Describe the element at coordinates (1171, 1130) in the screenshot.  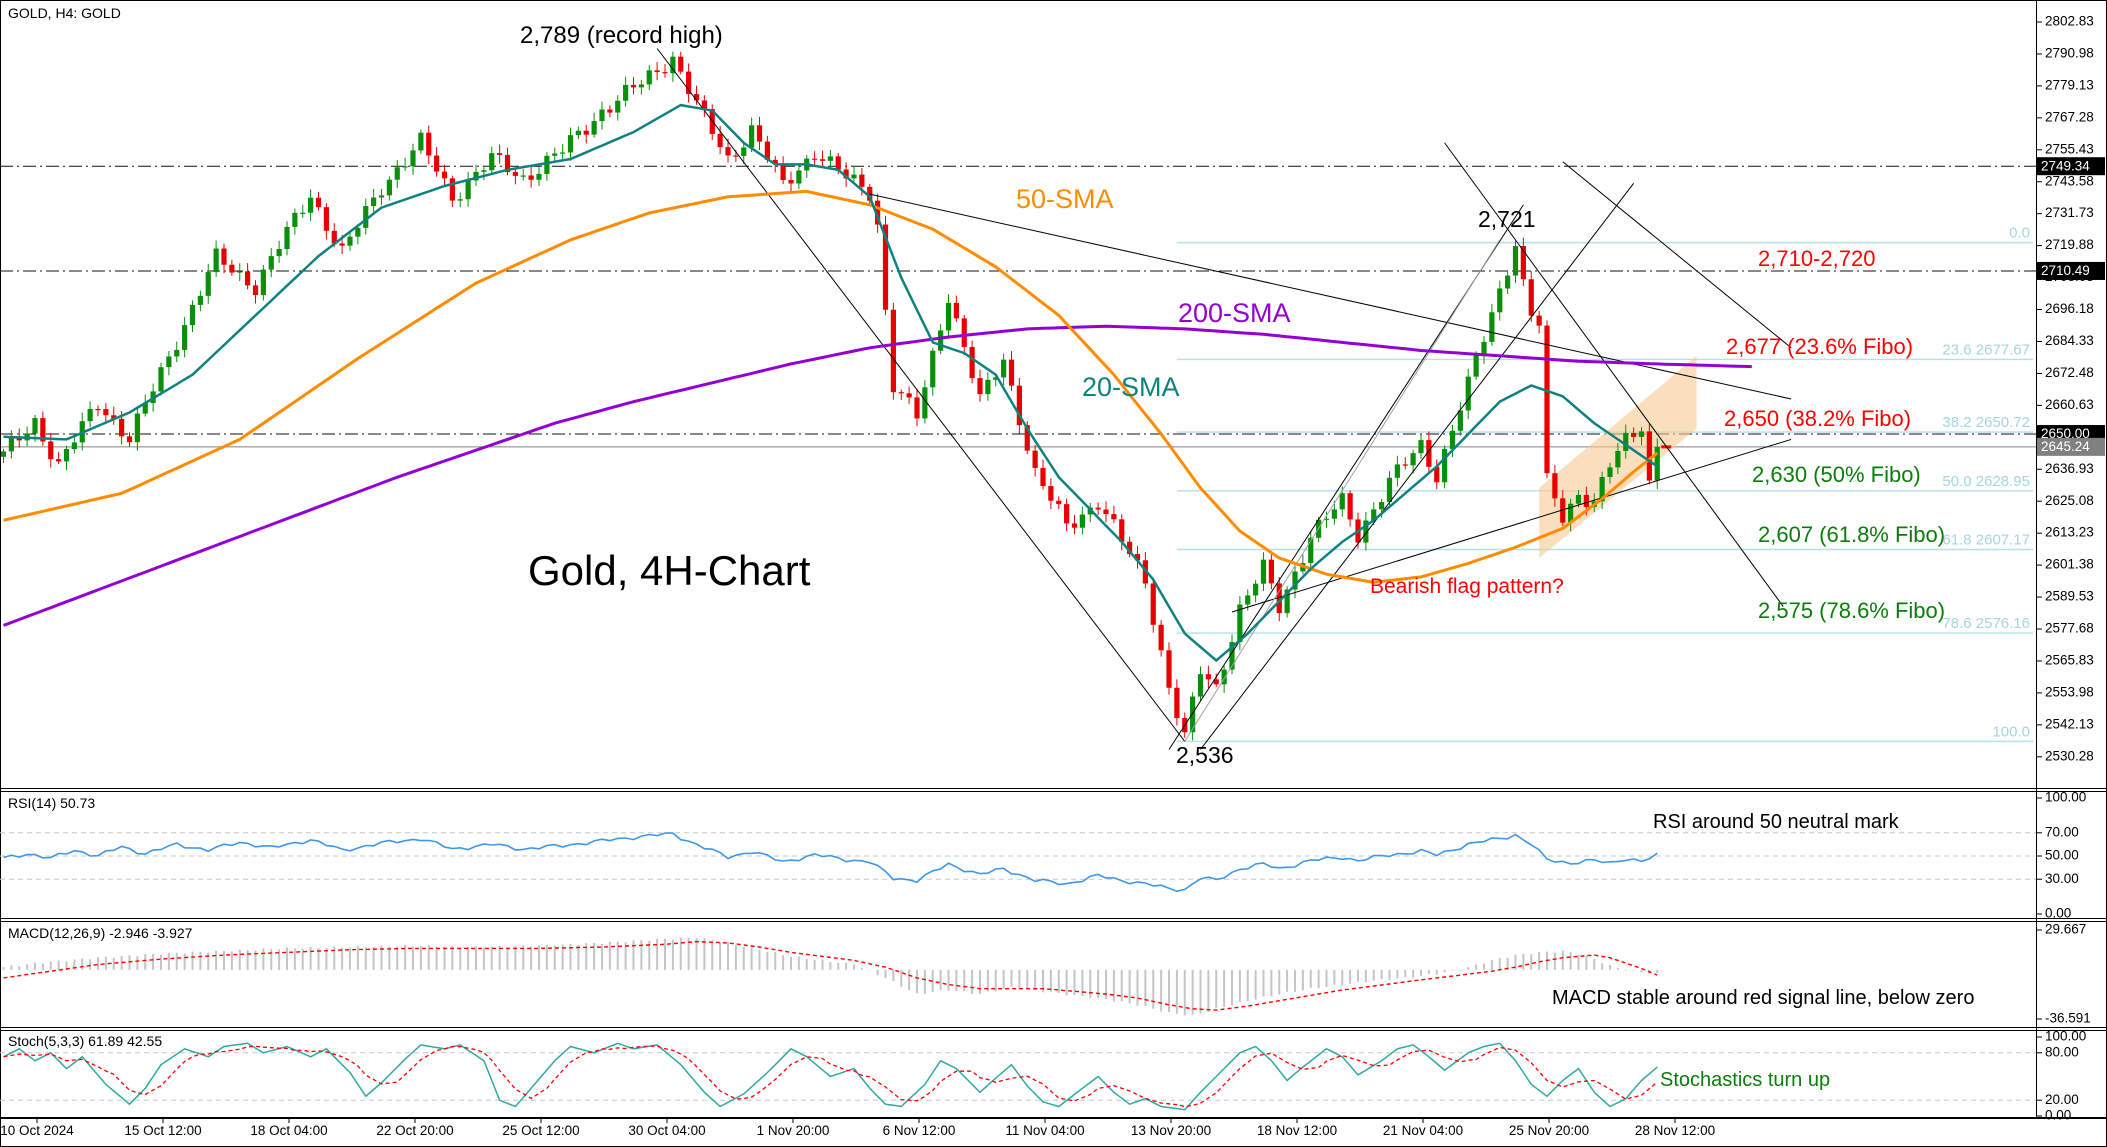
I see `svg-text: 13 Nov 20:00` at that location.